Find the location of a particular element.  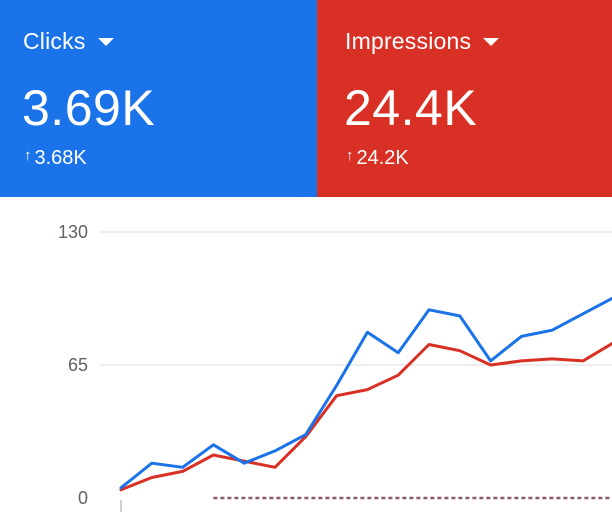

clicks-metric-selector: Clicks is located at coordinates (68, 41).